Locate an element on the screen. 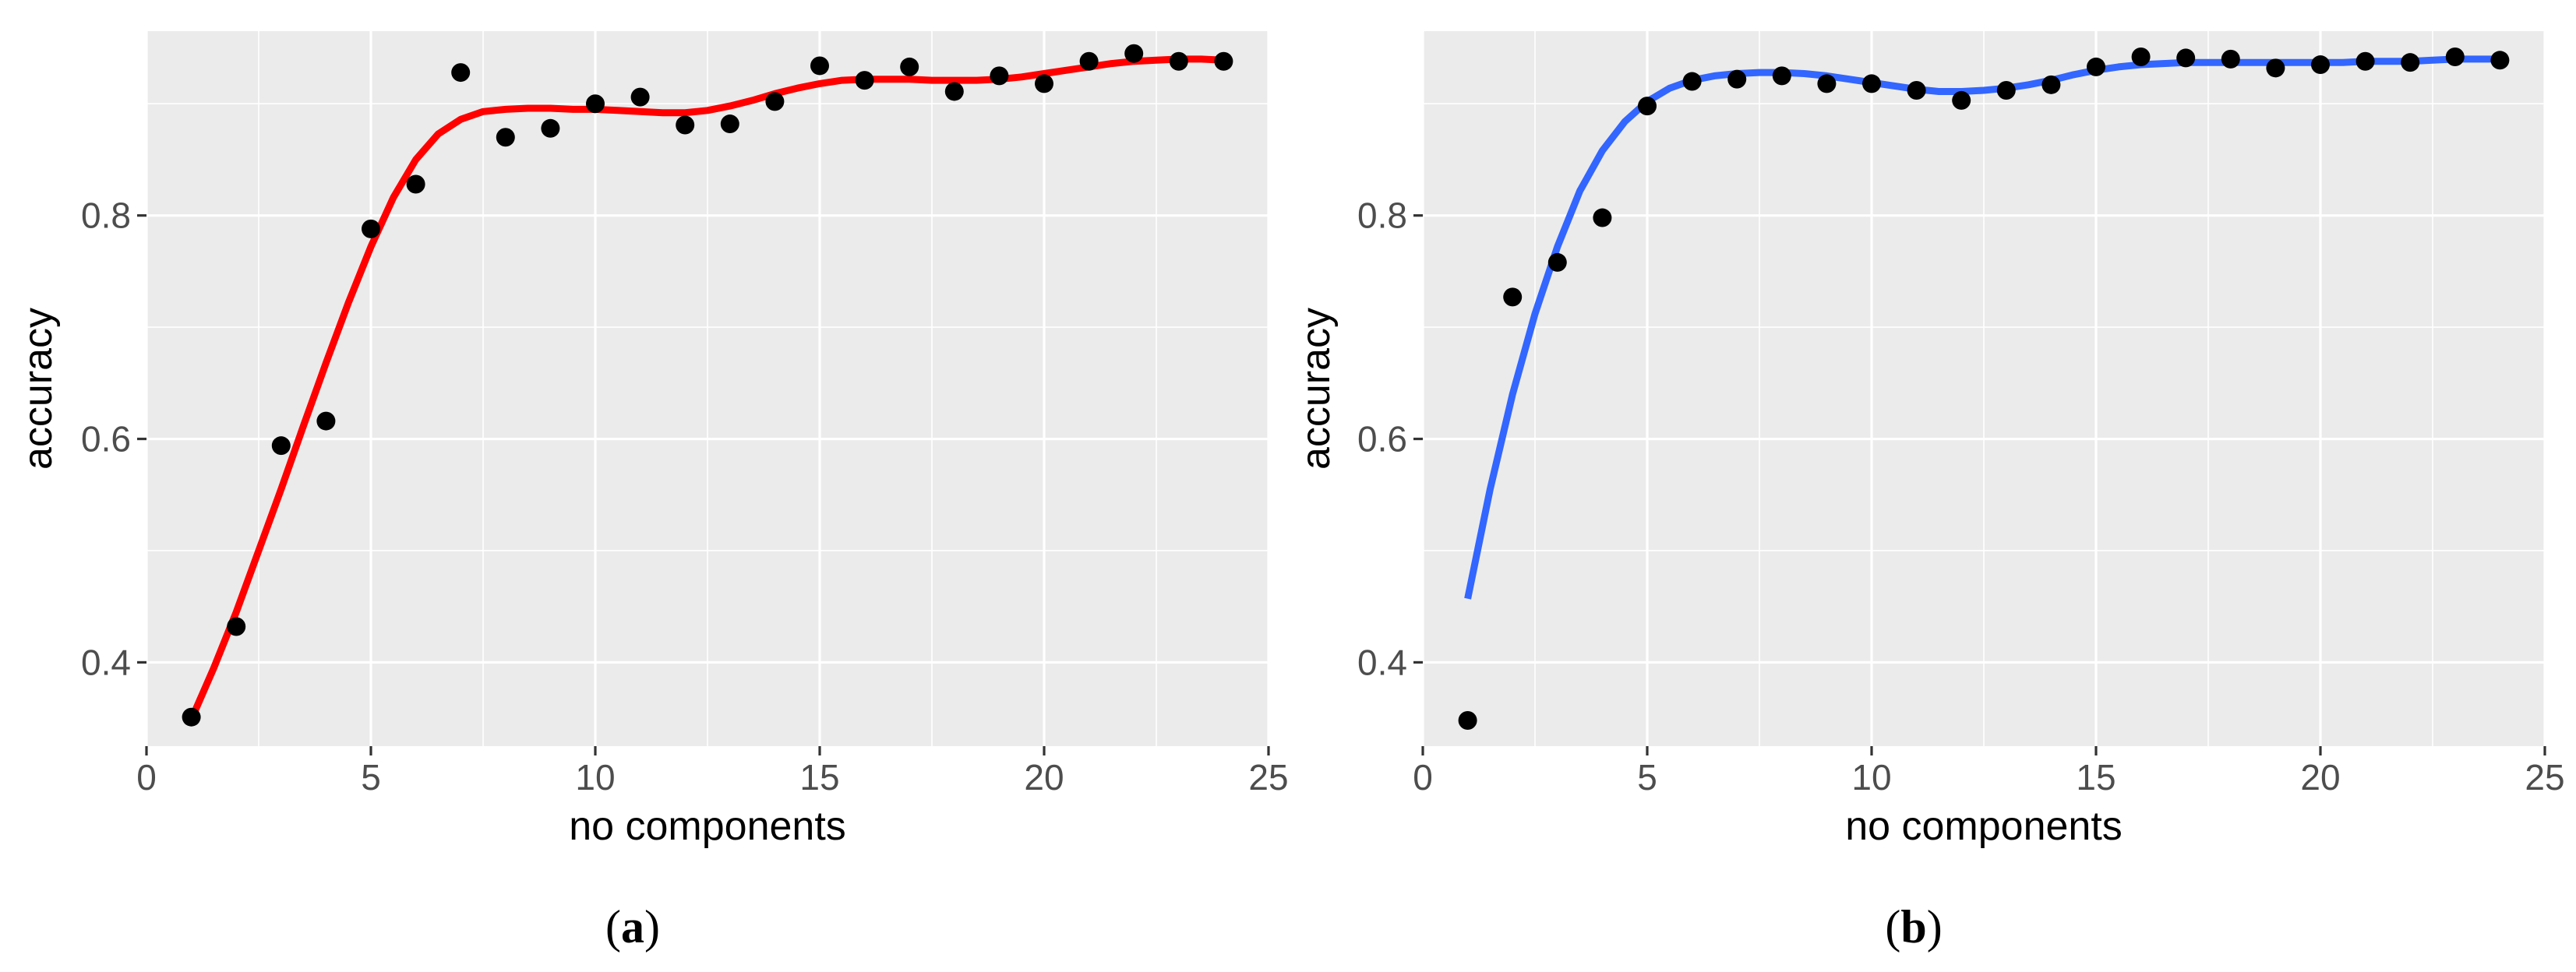 This screenshot has width=2576, height=972. panel-b-caption: (b) is located at coordinates (1913, 927).